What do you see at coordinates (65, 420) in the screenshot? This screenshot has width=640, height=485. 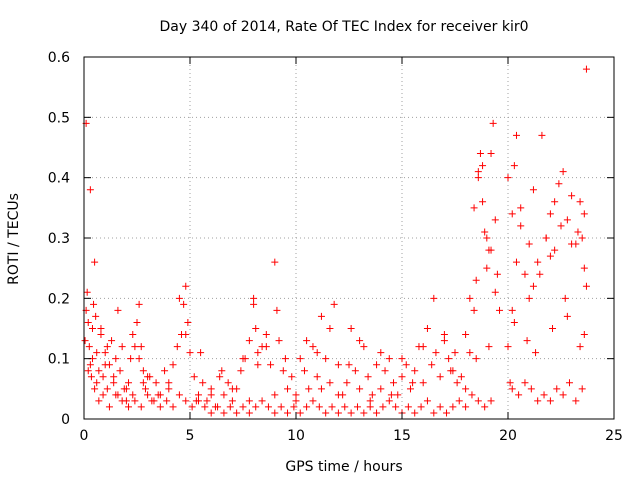 I see `y-tick-label: 0` at bounding box center [65, 420].